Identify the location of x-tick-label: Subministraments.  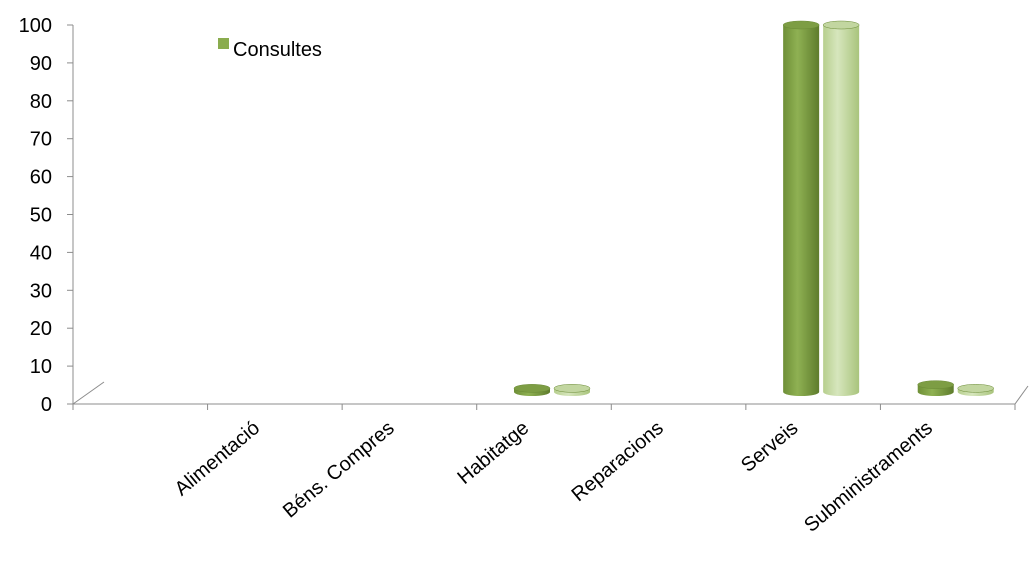
(868, 477).